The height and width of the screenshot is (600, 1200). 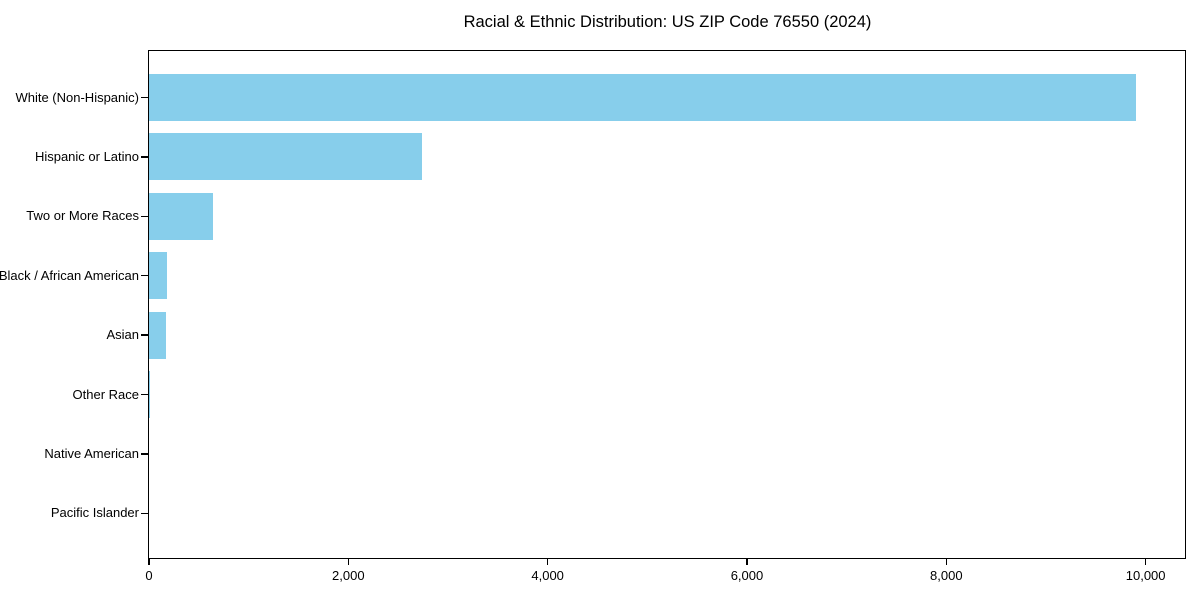 I want to click on y-tick-label: Black / African American, so click(x=69, y=275).